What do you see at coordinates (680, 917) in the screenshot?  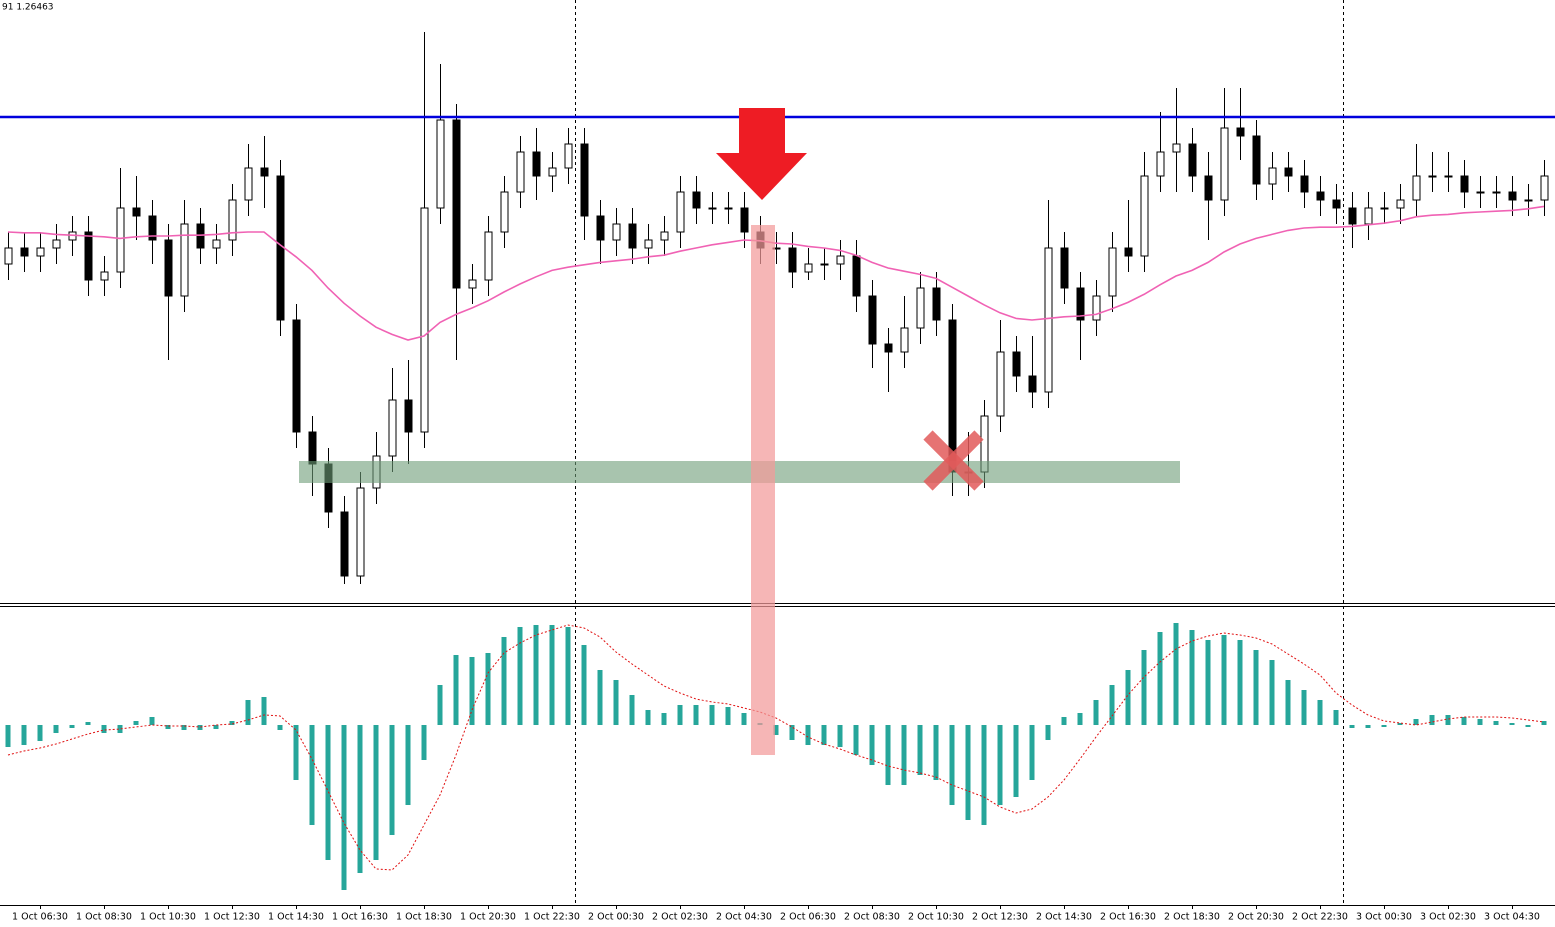 I see `x-tick-label: 2 Oct 02:30` at bounding box center [680, 917].